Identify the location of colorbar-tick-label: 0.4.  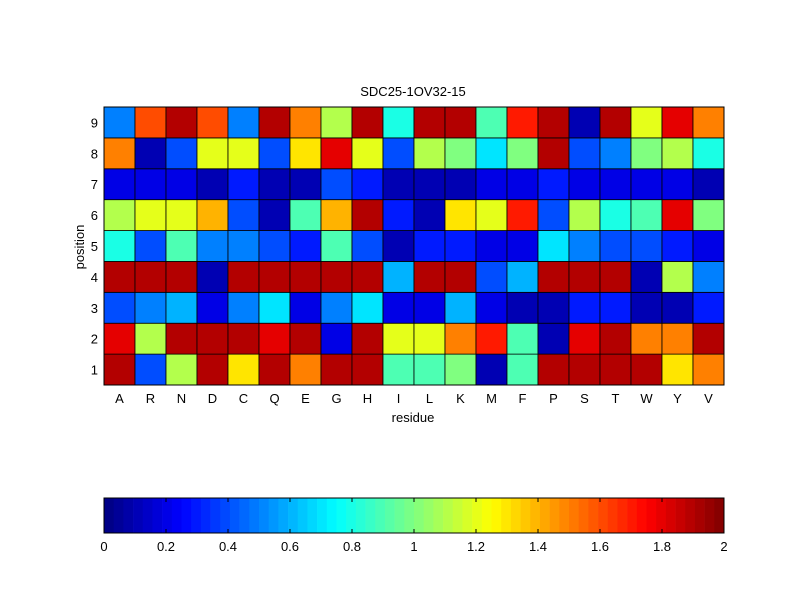
(228, 546).